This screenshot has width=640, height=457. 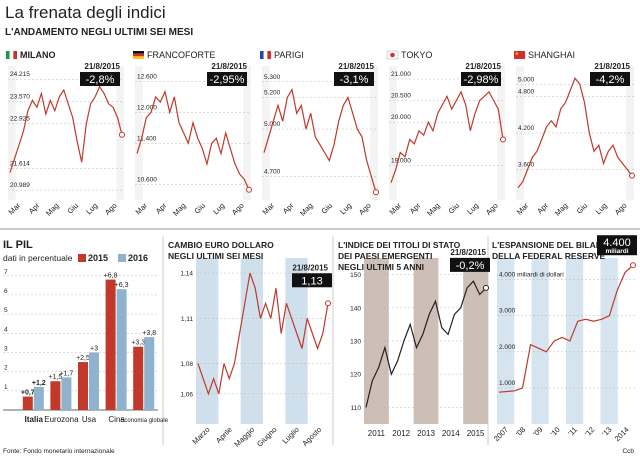 I want to click on chart-title: L'INDICE DEI TITOLI DI STATO, so click(x=399, y=245).